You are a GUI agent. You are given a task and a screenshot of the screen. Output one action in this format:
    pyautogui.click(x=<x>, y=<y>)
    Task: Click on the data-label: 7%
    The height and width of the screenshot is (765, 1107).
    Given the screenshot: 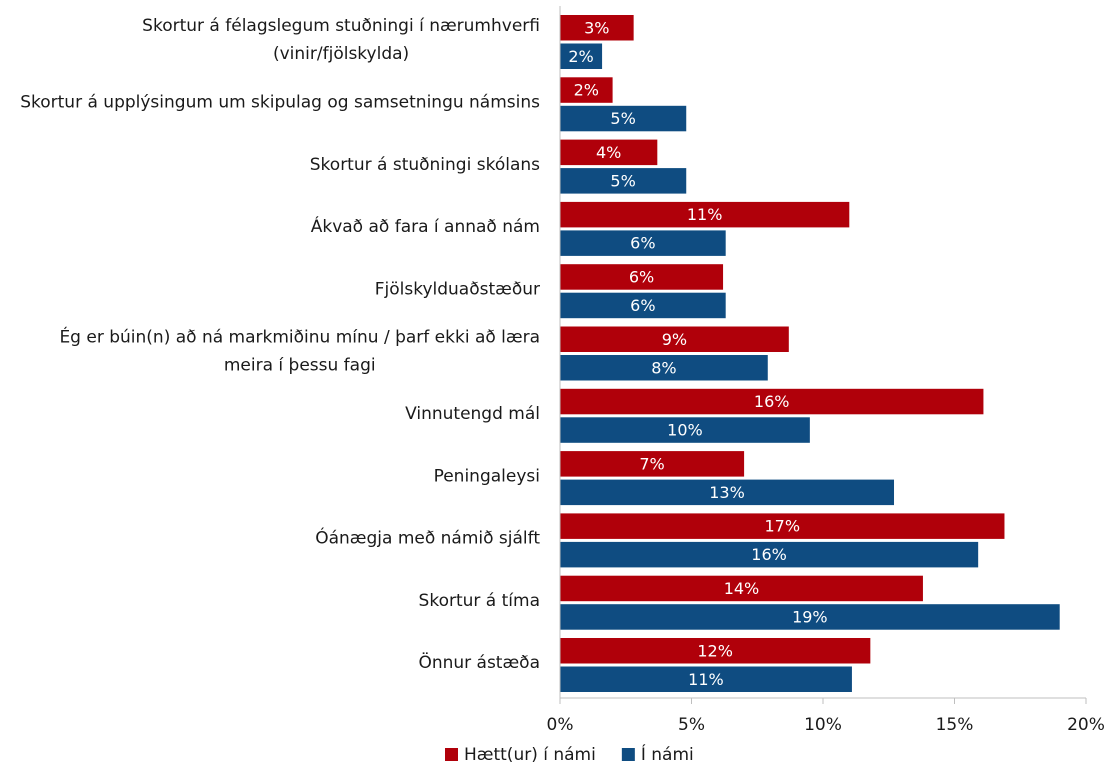 What is the action you would take?
    pyautogui.click(x=651, y=463)
    